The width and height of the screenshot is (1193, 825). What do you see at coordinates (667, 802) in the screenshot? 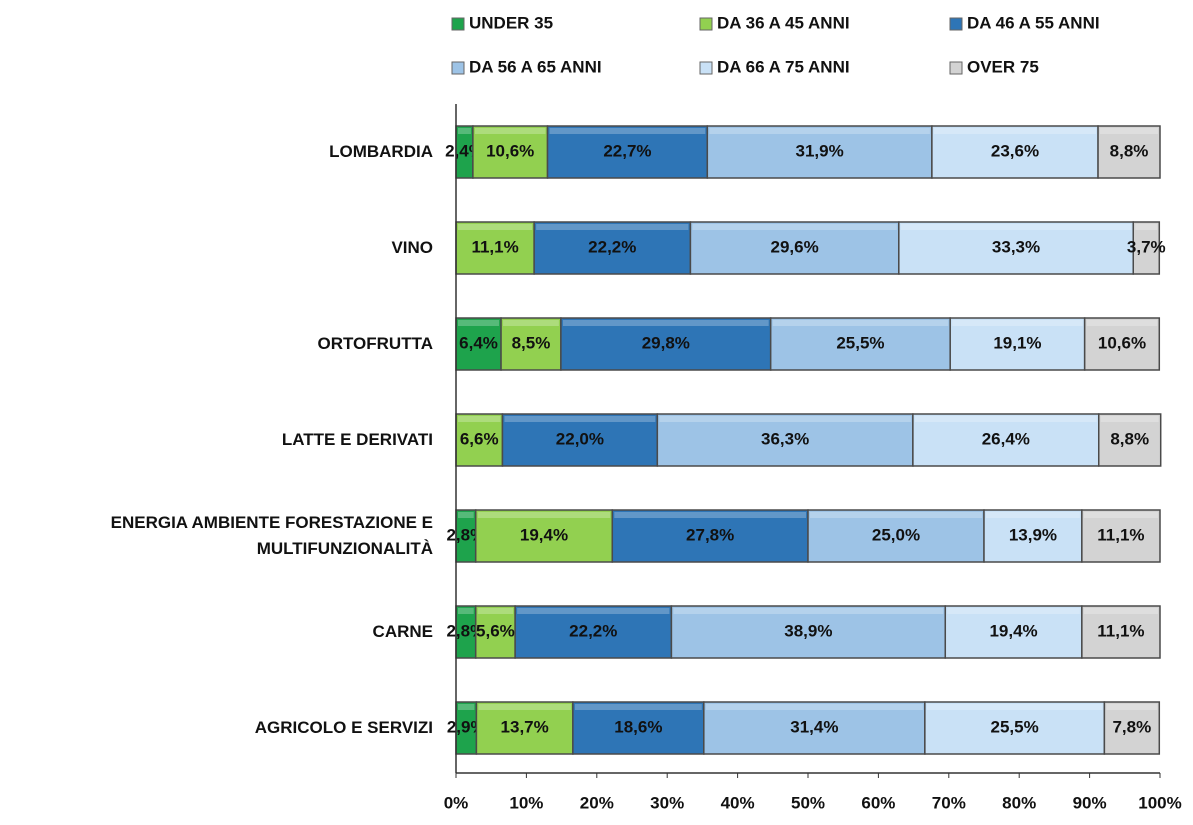
I see `x-tick-label: 30%` at bounding box center [667, 802].